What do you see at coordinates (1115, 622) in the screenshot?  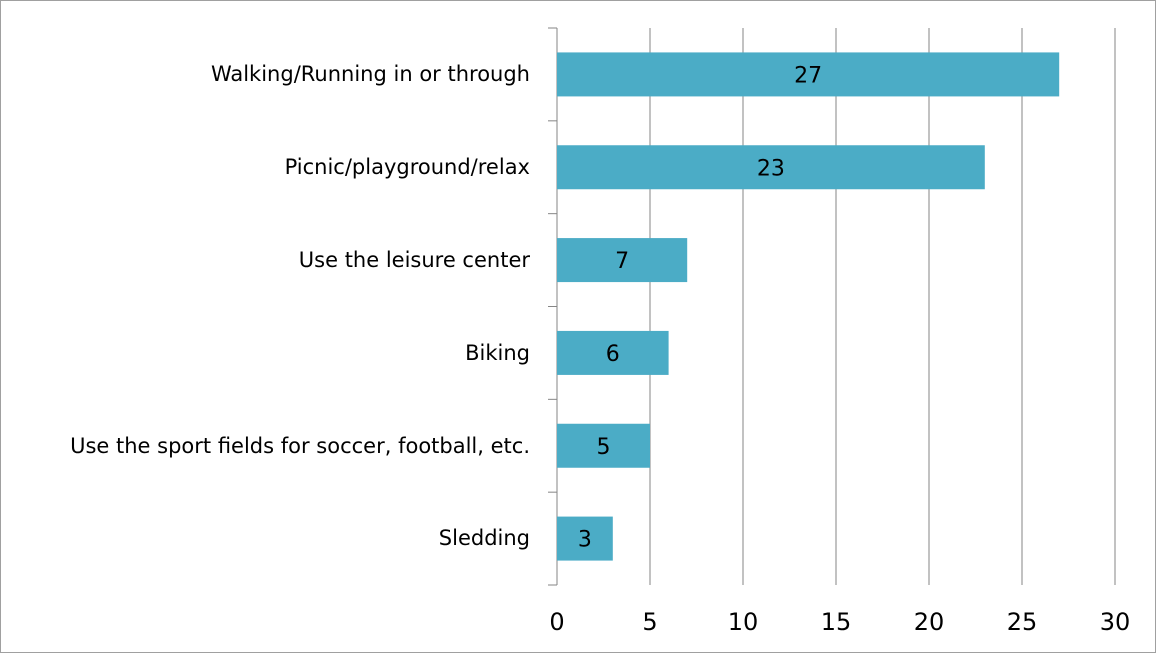 I see `x-tick-label: 30` at bounding box center [1115, 622].